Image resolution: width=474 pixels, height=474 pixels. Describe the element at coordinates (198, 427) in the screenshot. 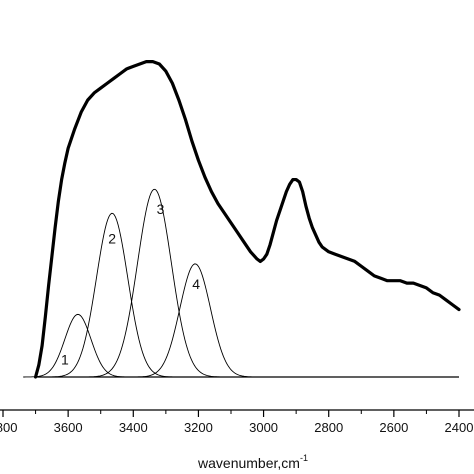

I see `x-tick-label-3200: 3200` at that location.